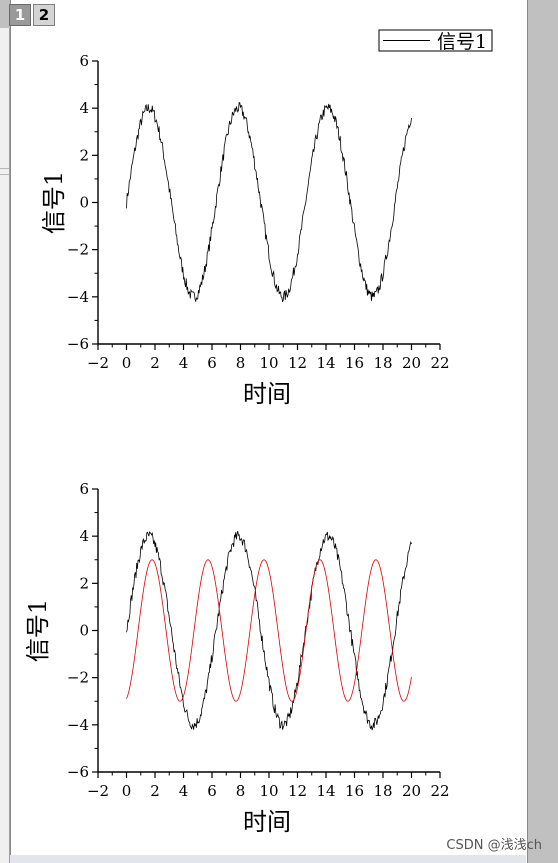 The height and width of the screenshot is (863, 558). I want to click on watermark: CSDN @浅浅ch, so click(494, 845).